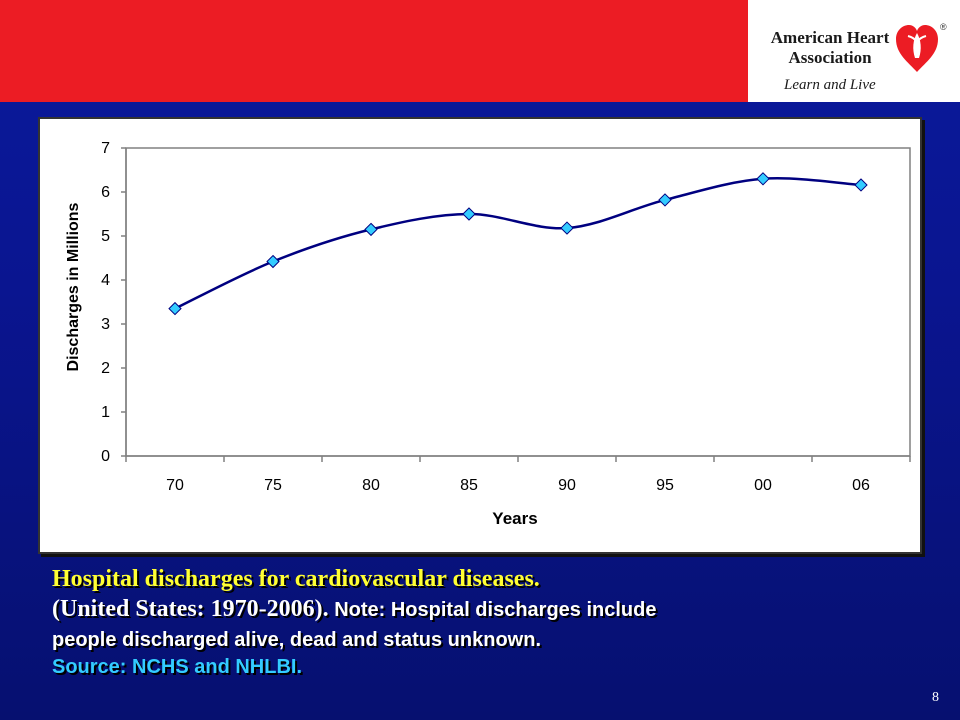  Describe the element at coordinates (943, 27) in the screenshot. I see `registered-mark: ®` at that location.